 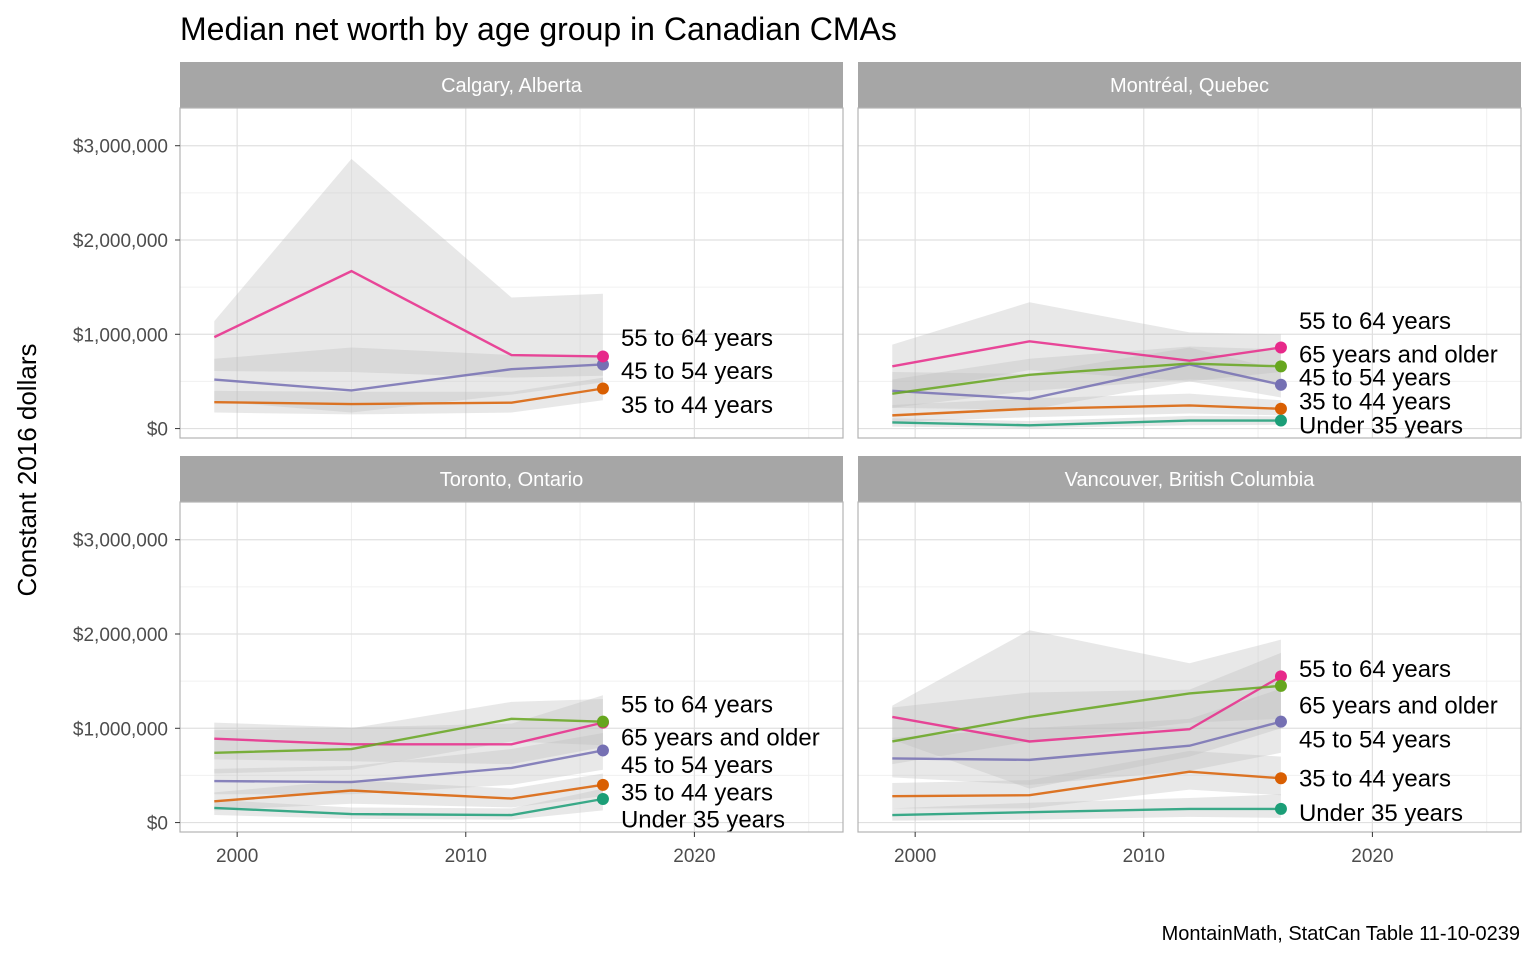 I want to click on panel-strip-label: Montréal, Quebec, so click(x=1189, y=86).